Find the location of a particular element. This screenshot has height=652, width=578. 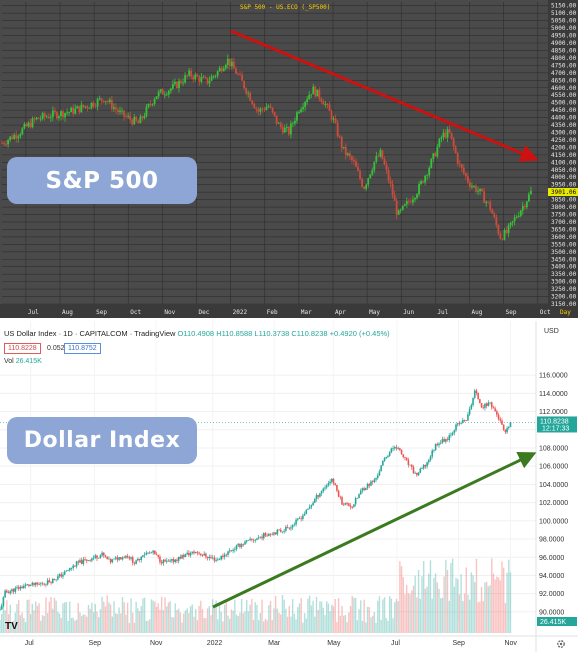

sp500-y-tick: 3500.00 is located at coordinates (564, 252).